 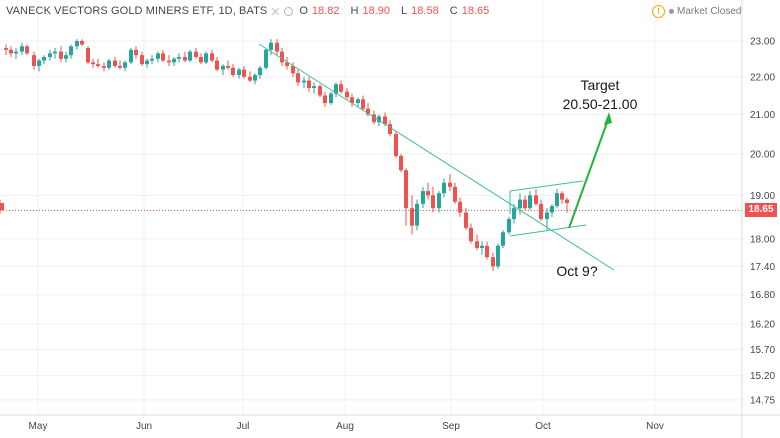 What do you see at coordinates (451, 426) in the screenshot?
I see `x-tick-label: Sep` at bounding box center [451, 426].